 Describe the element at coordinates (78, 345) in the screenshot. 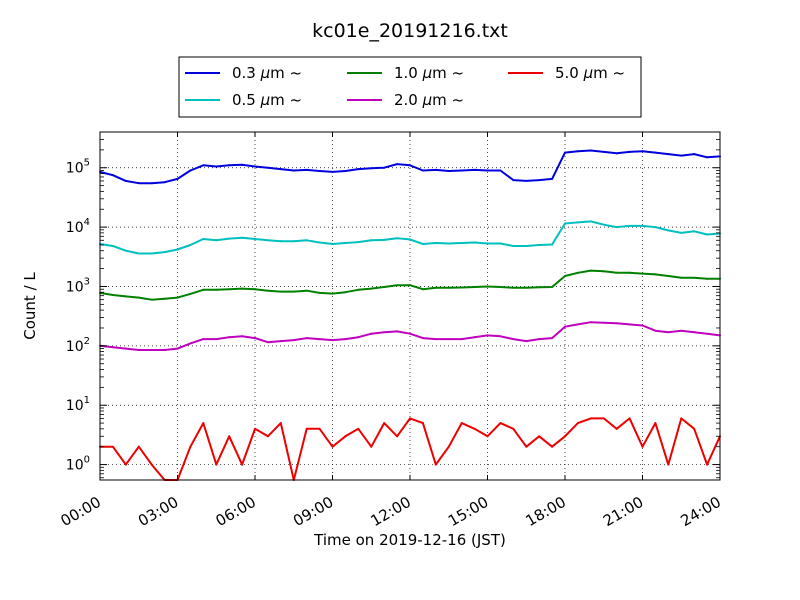

I see `y-tick-label: 102` at that location.